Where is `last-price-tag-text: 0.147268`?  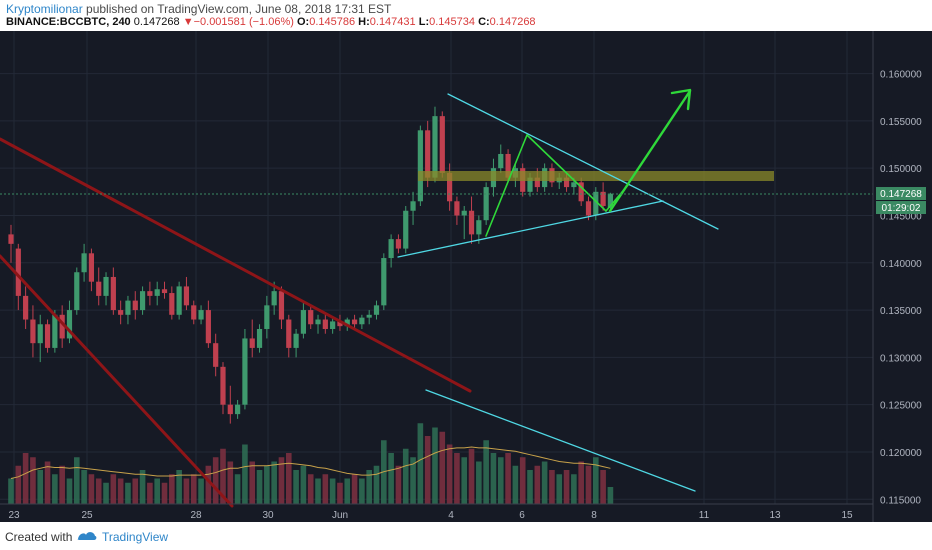
last-price-tag-text: 0.147268 is located at coordinates (901, 194).